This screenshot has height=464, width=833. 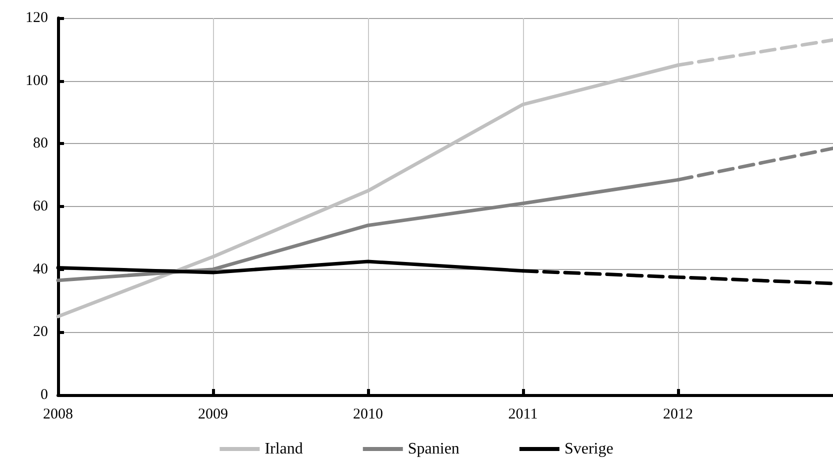 What do you see at coordinates (40, 144) in the screenshot?
I see `y-tick-label: 80` at bounding box center [40, 144].